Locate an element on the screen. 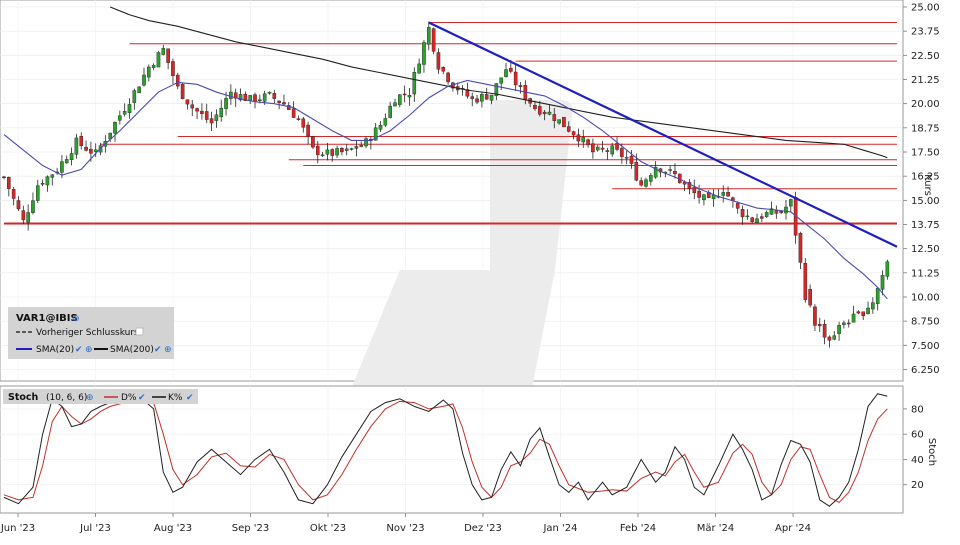 The image size is (960, 545). stoch-title: Stoch is located at coordinates (23, 397).